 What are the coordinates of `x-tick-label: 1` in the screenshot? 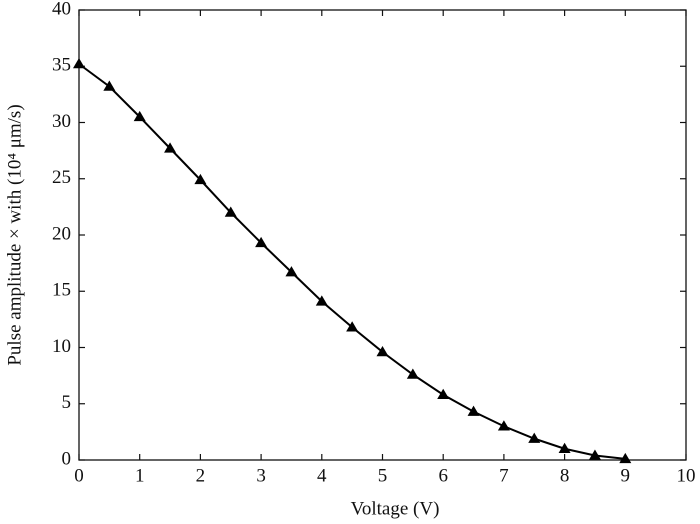 It's located at (140, 475).